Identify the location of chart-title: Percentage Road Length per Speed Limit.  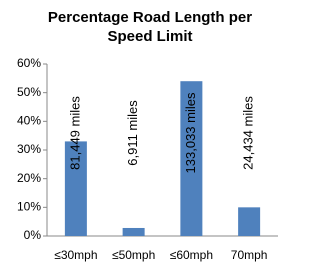
(150, 27).